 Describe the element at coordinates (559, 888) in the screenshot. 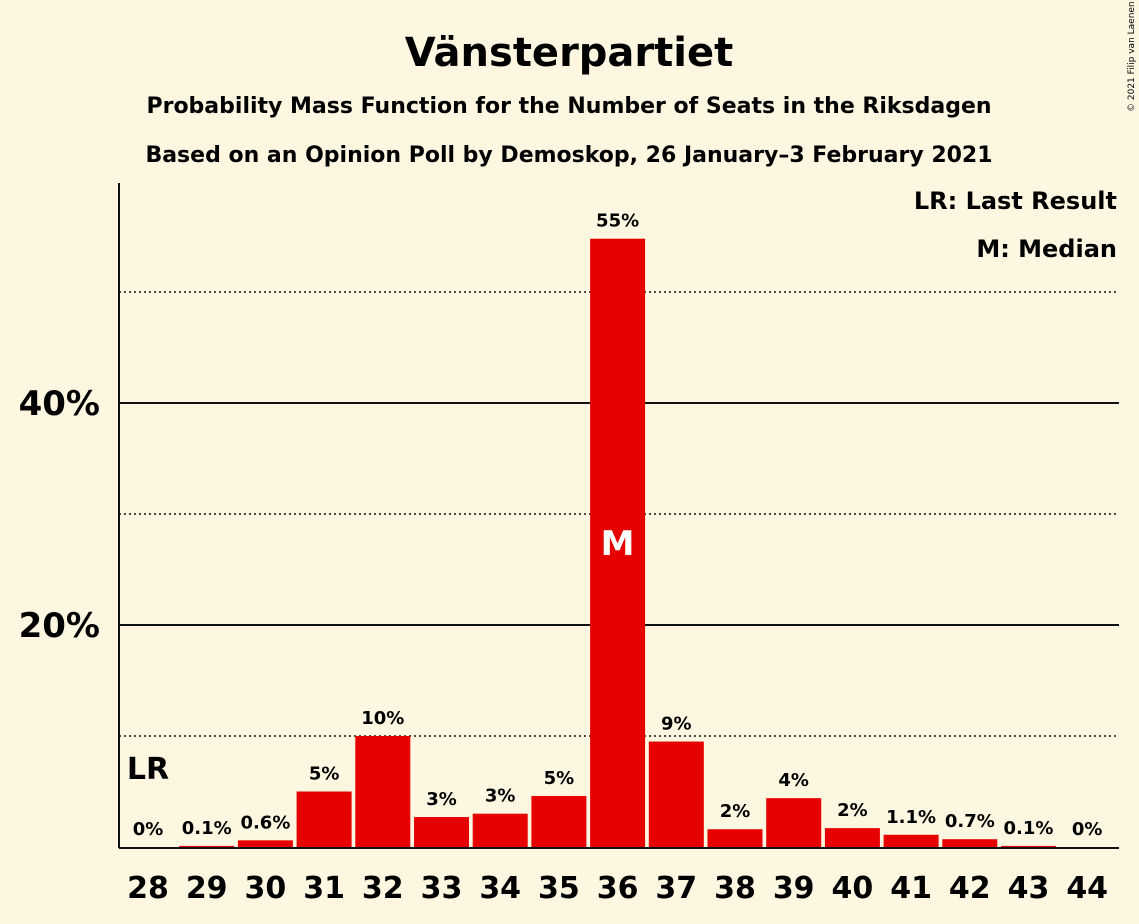

I see `x-tick-label: 35` at that location.